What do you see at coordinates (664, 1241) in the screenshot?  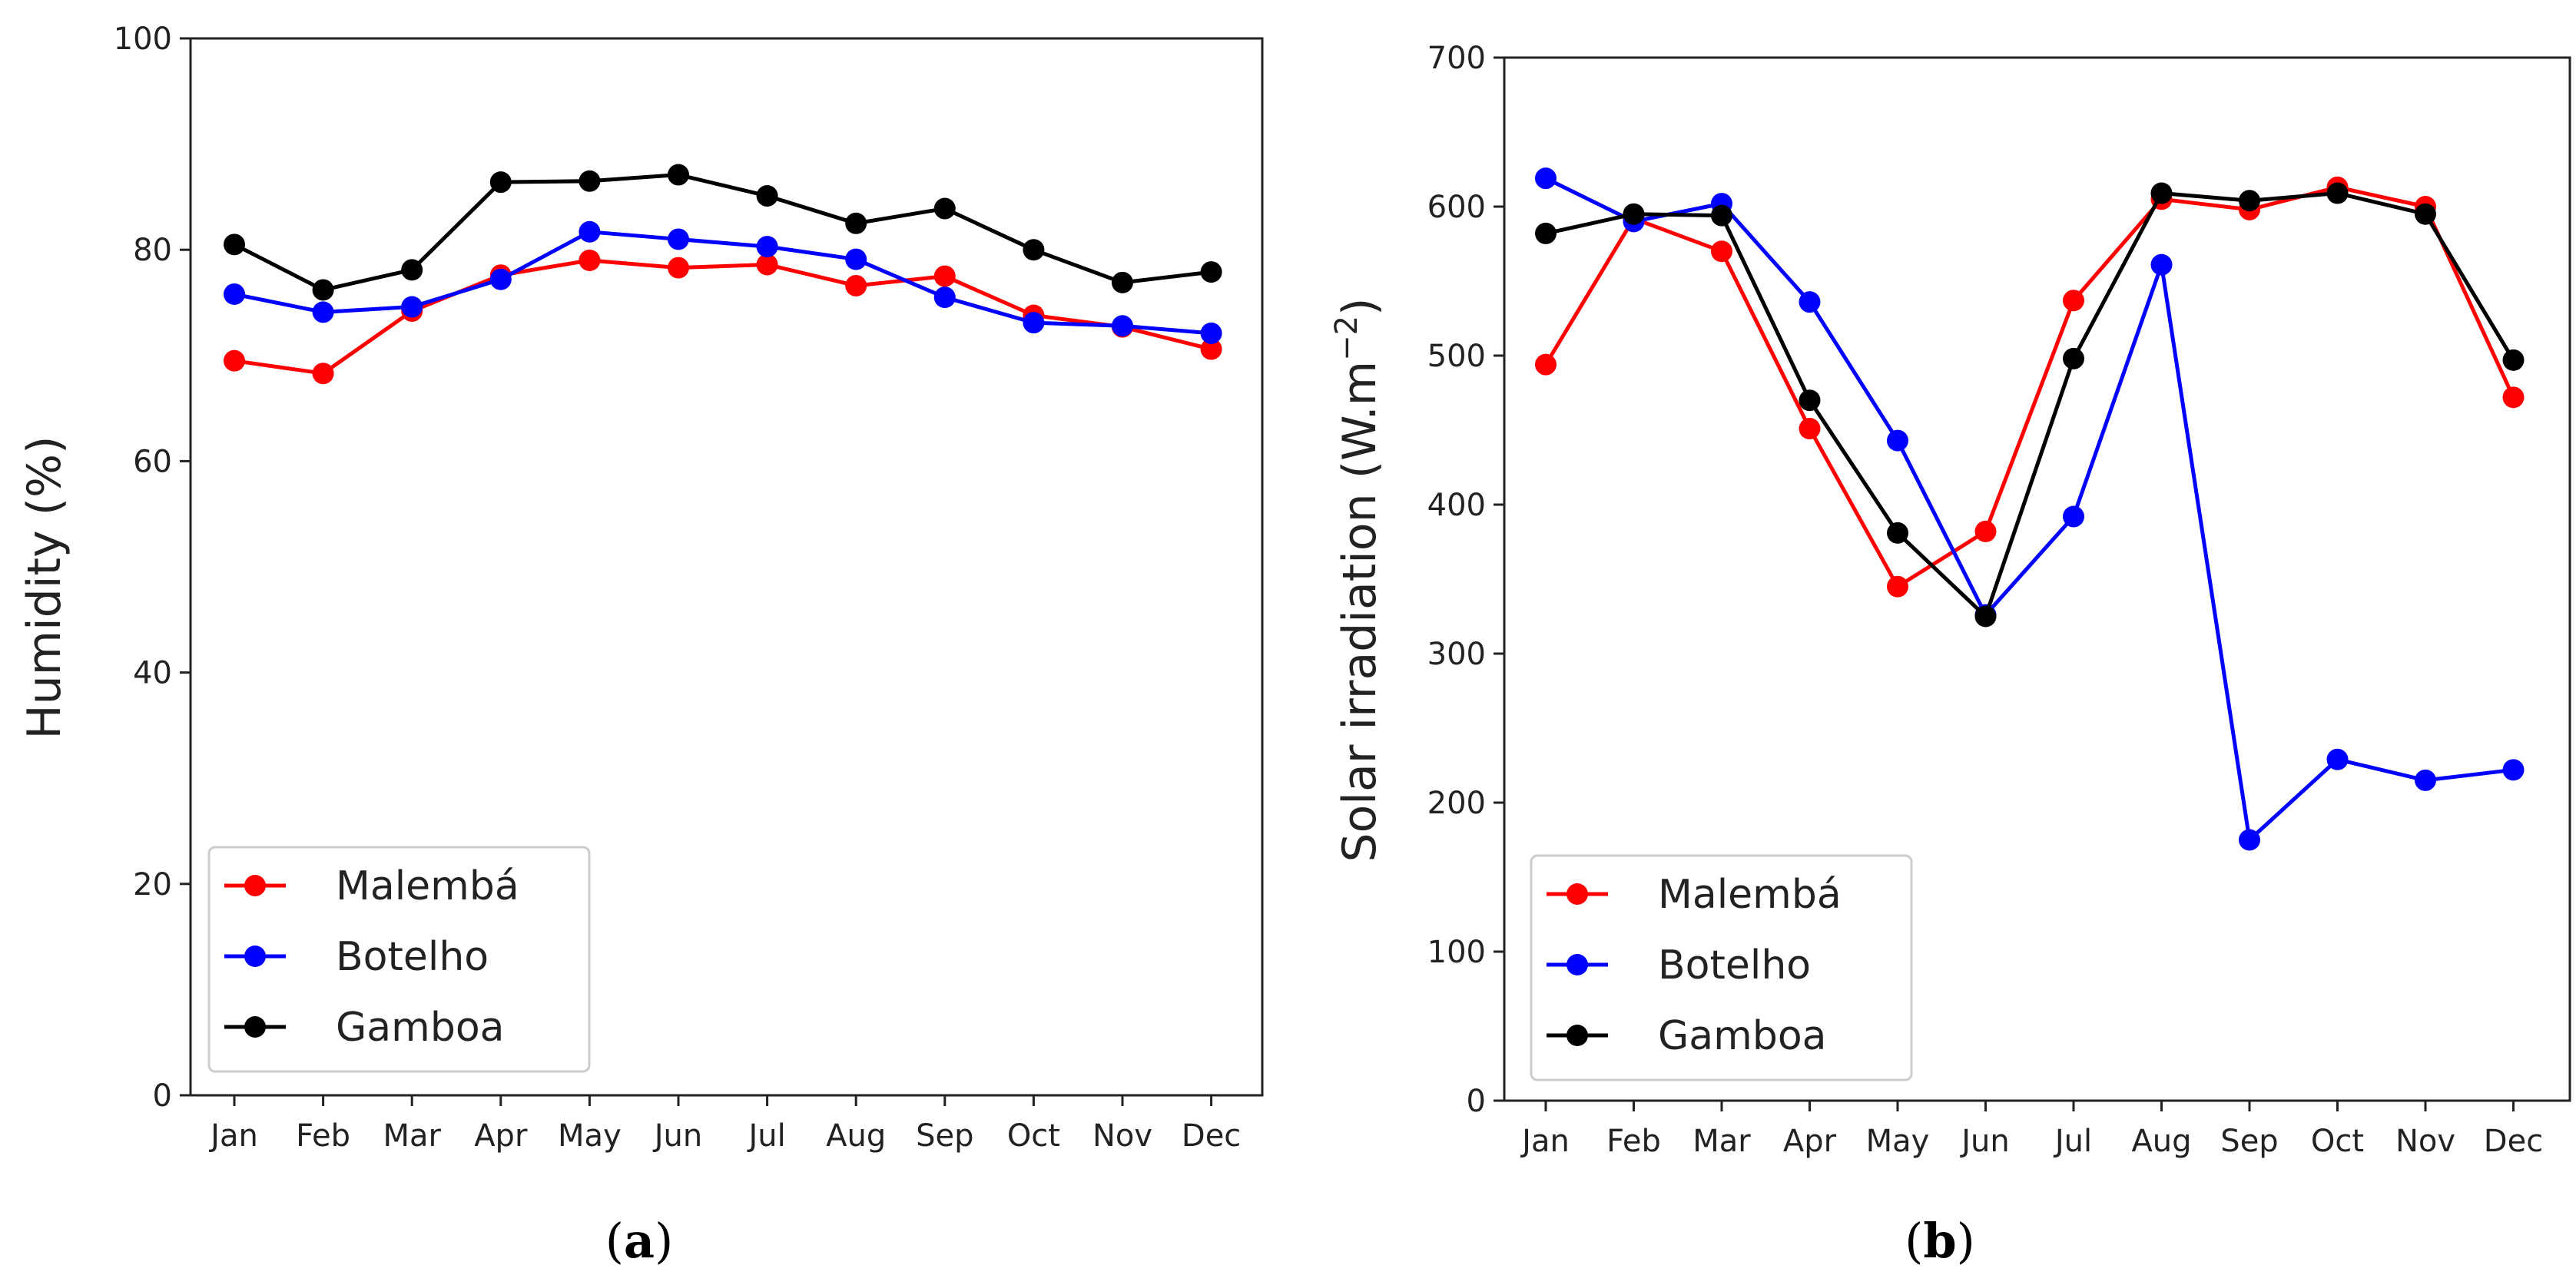 I see `caption-close: )` at bounding box center [664, 1241].